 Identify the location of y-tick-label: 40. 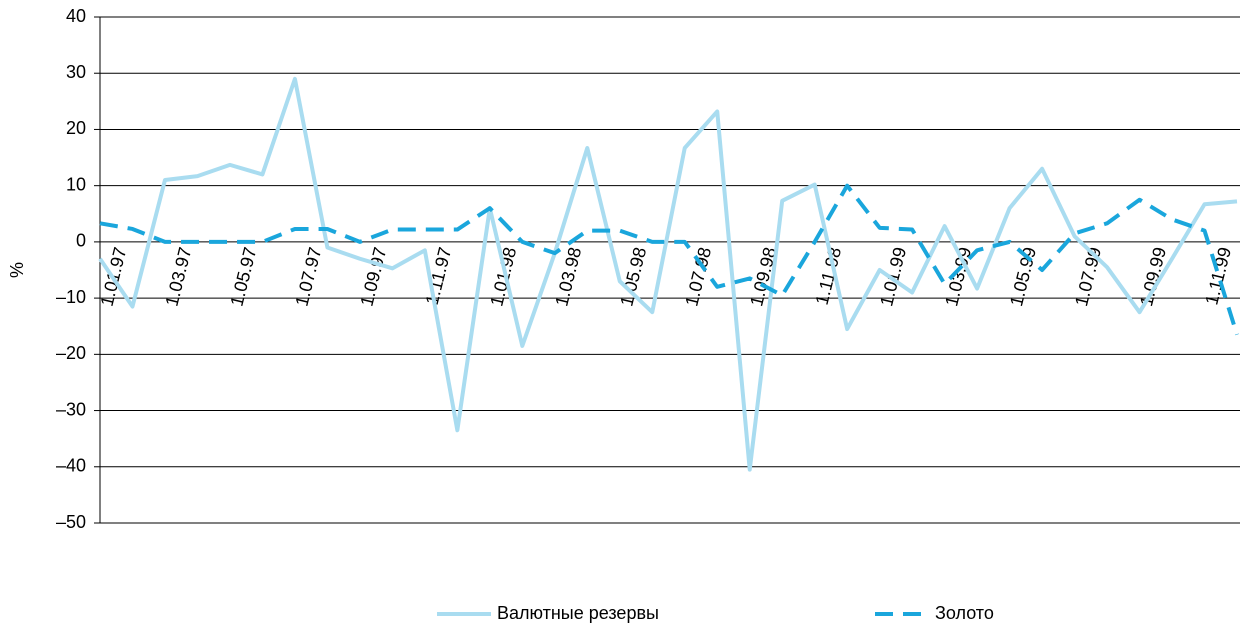
(76, 16).